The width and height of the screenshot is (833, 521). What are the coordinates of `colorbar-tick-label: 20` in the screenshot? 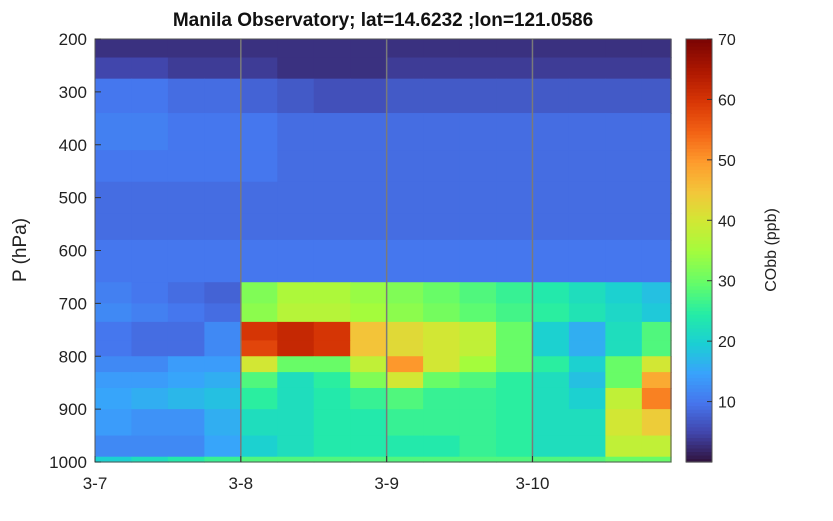 It's located at (727, 342).